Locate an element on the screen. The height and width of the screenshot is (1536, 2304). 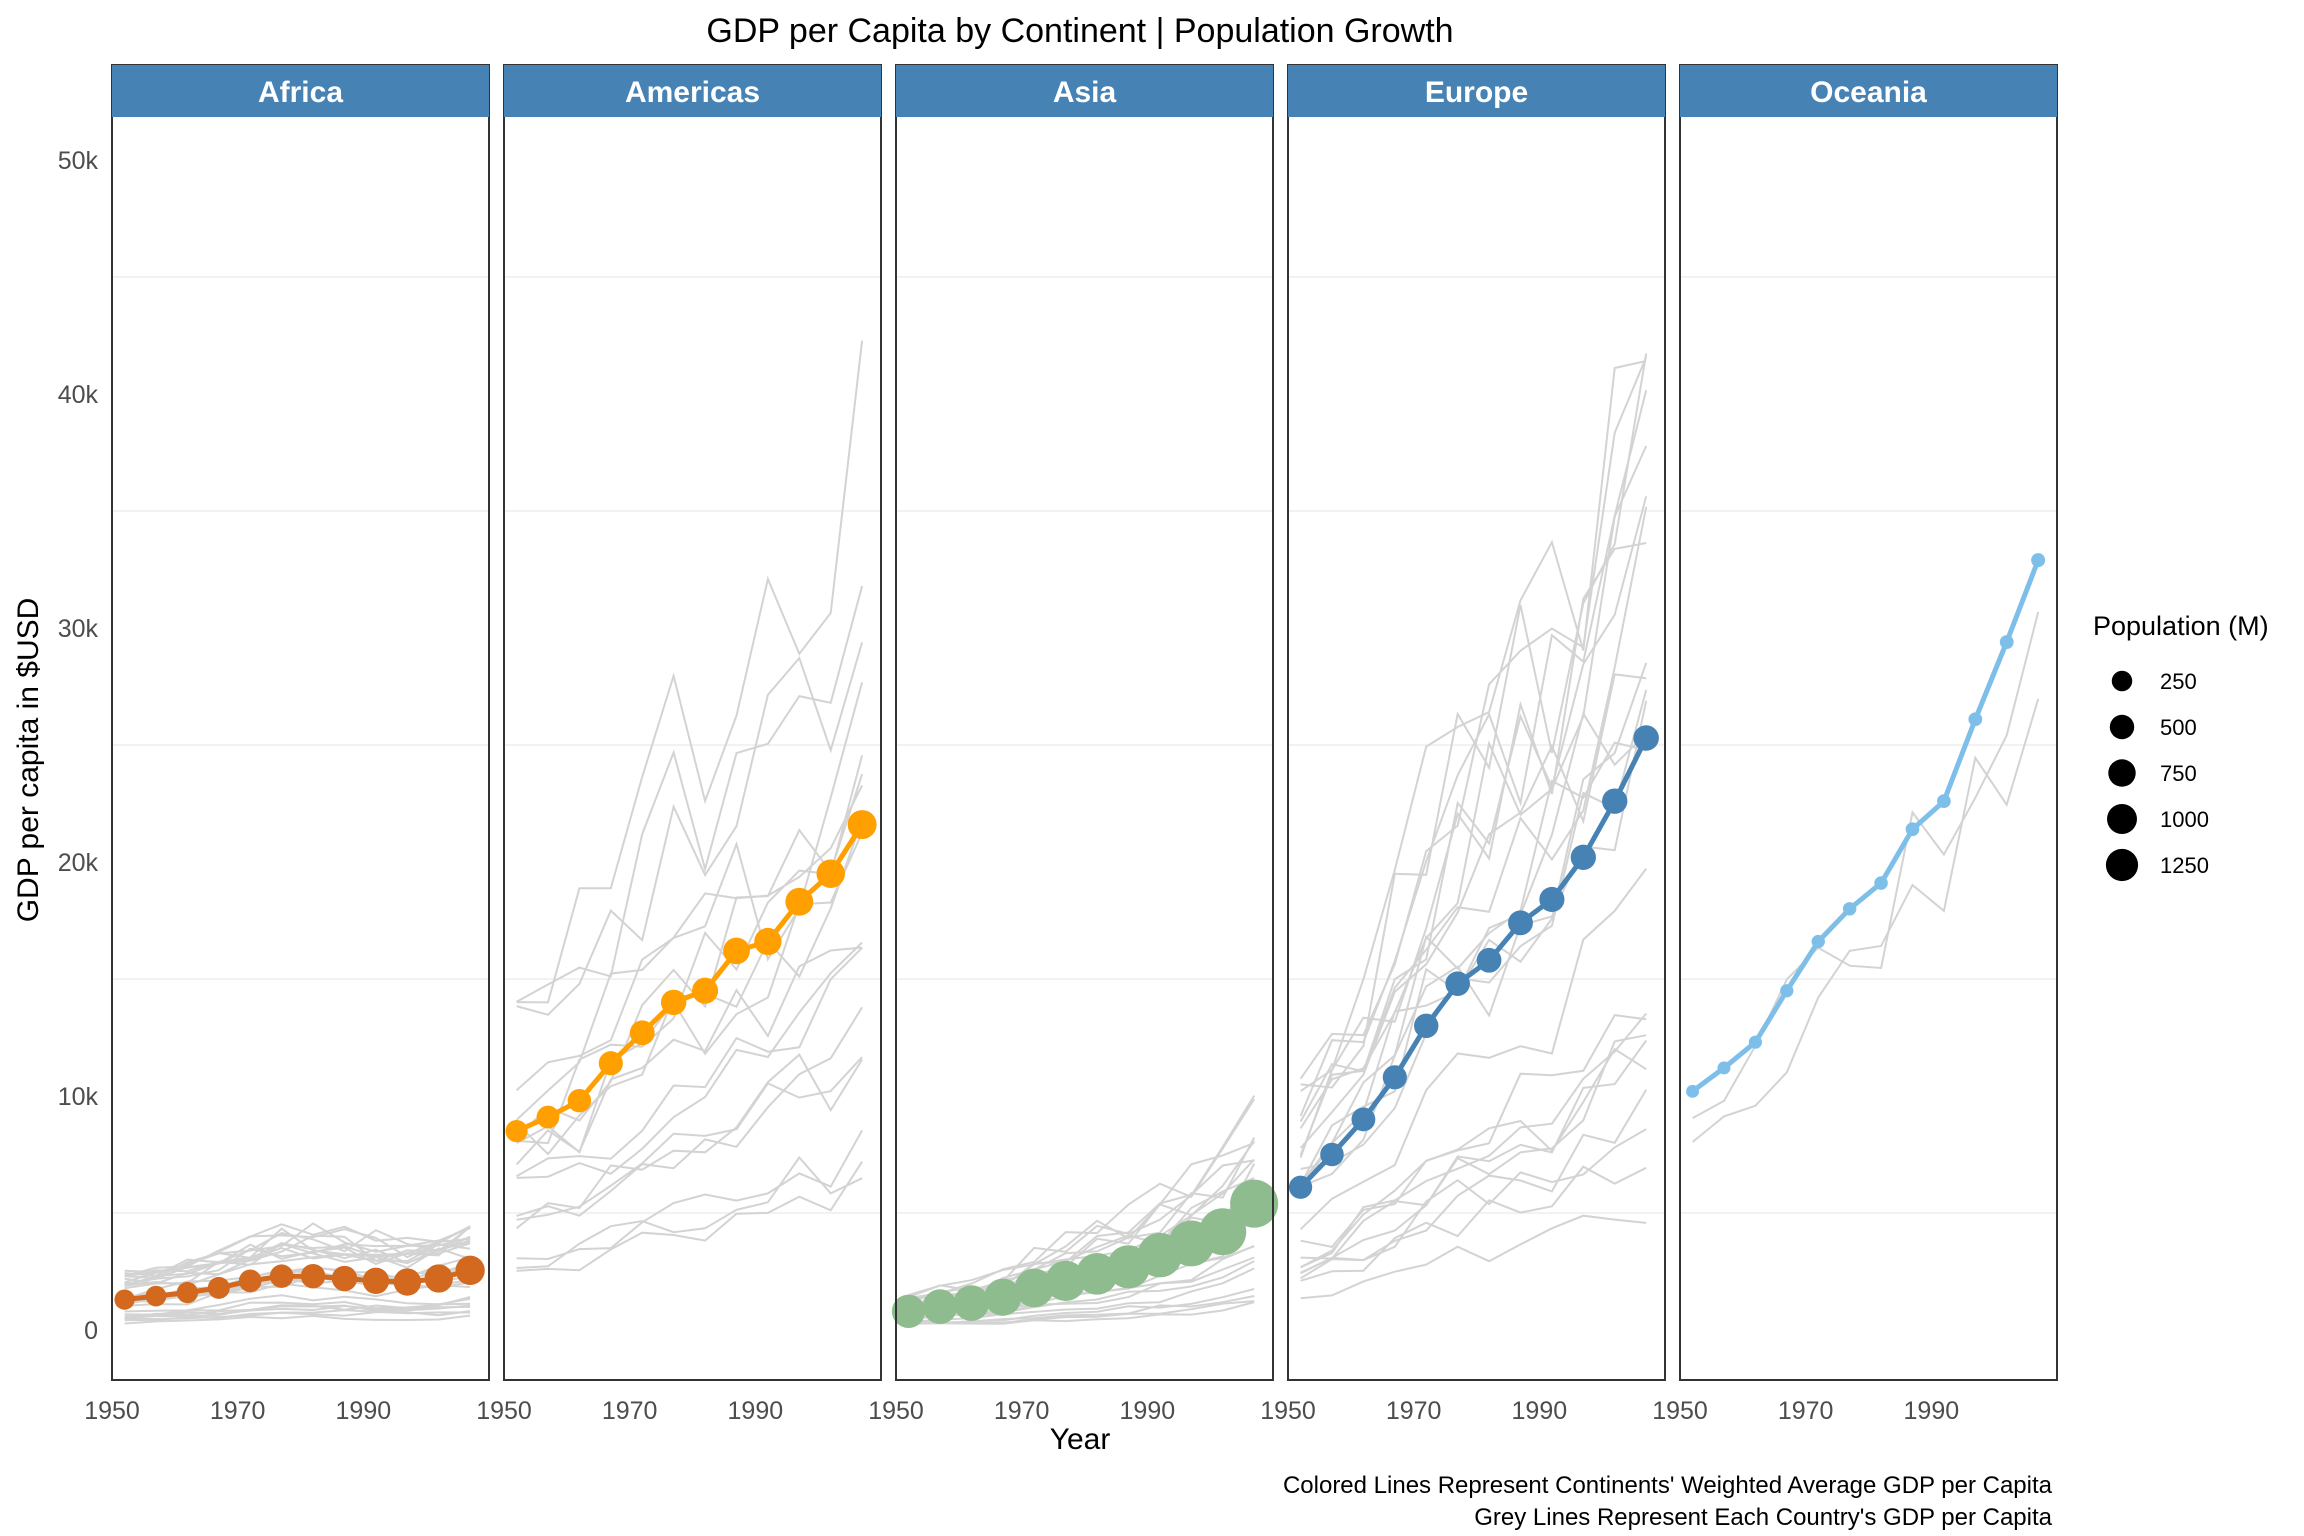
legend-title: Population (M) is located at coordinates (2181, 626).